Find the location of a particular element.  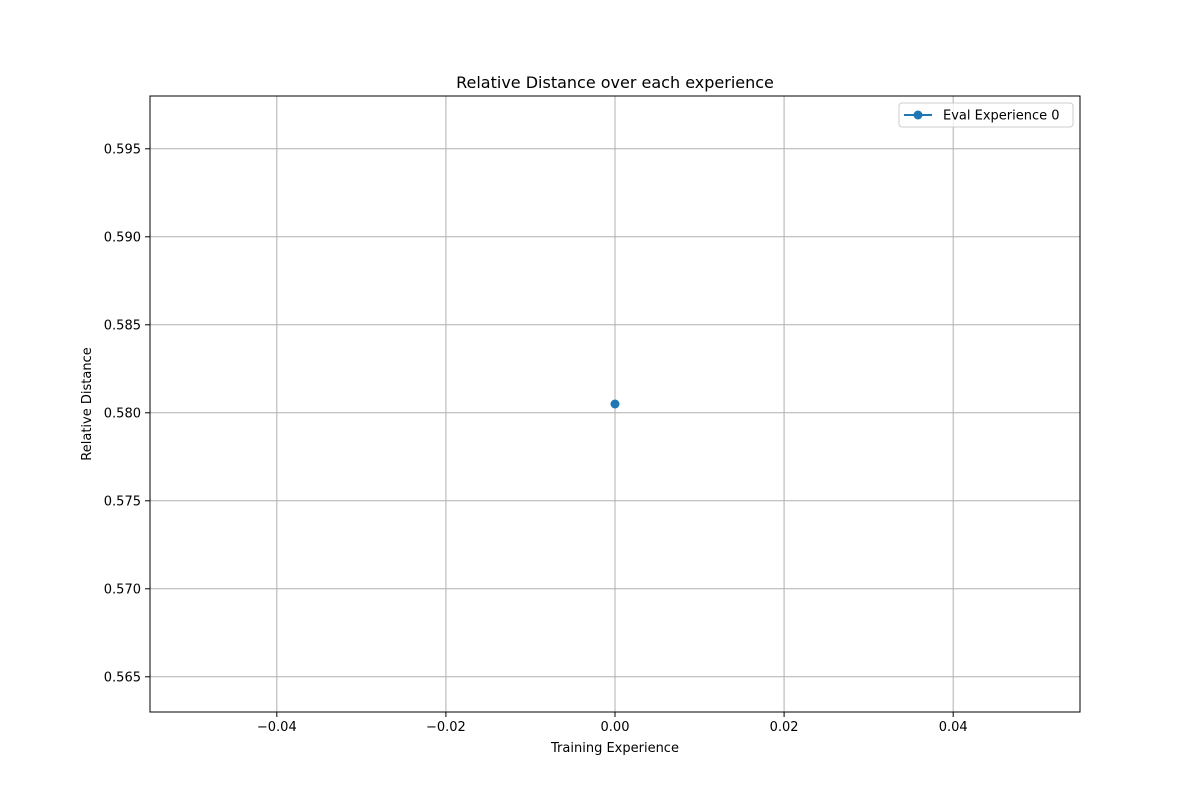

x-tick-label: 0.04 is located at coordinates (953, 727).